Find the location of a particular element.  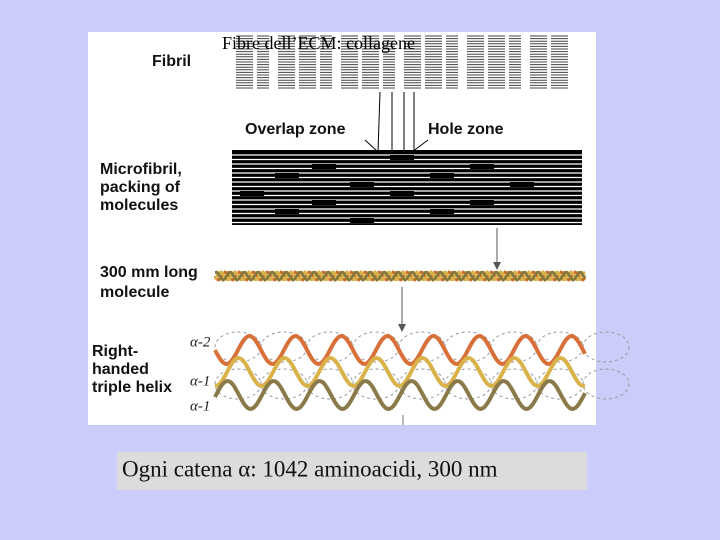

microfibril-label: packing of is located at coordinates (140, 187).